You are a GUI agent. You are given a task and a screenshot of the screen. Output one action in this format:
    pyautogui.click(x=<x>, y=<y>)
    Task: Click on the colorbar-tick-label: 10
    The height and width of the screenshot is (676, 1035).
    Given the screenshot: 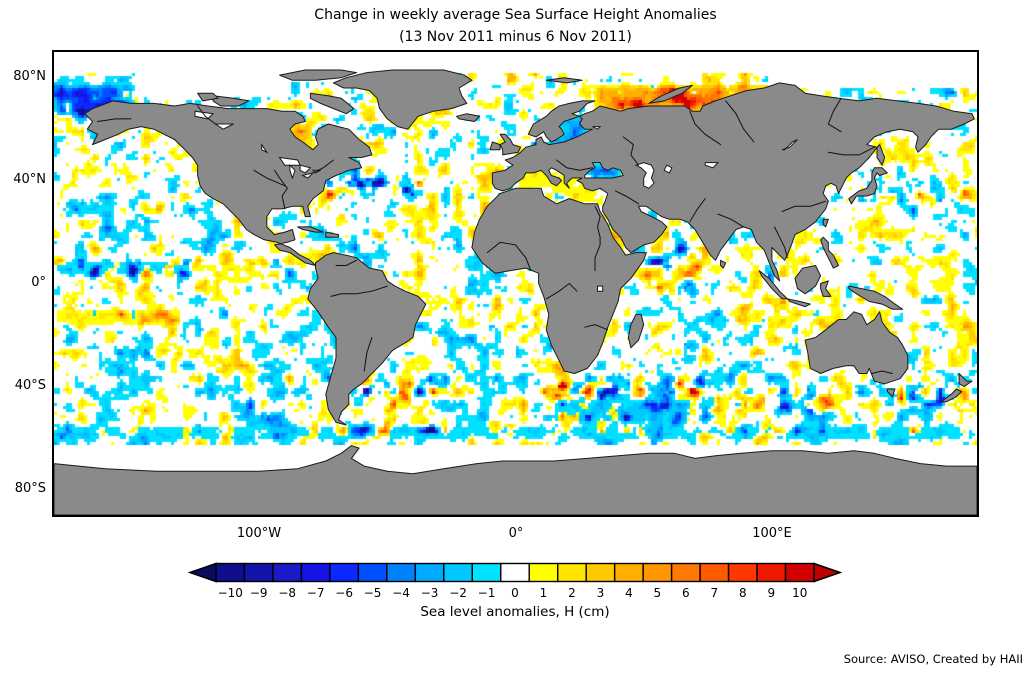 What is the action you would take?
    pyautogui.click(x=800, y=593)
    